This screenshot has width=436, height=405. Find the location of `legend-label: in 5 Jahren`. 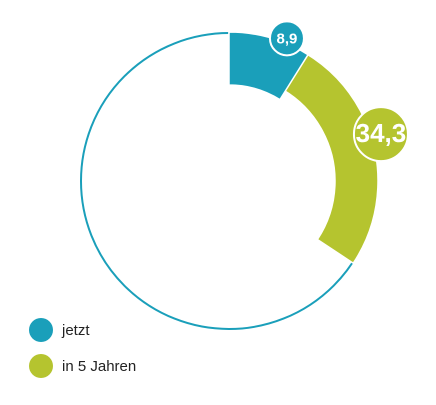

legend-label: in 5 Jahren is located at coordinates (99, 366).